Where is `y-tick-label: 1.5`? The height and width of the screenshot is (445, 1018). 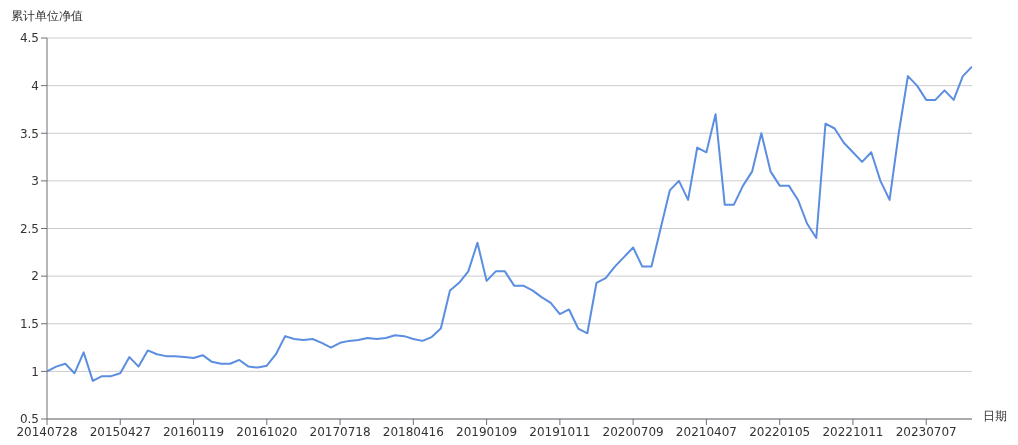
y-tick-label: 1.5 is located at coordinates (29, 324).